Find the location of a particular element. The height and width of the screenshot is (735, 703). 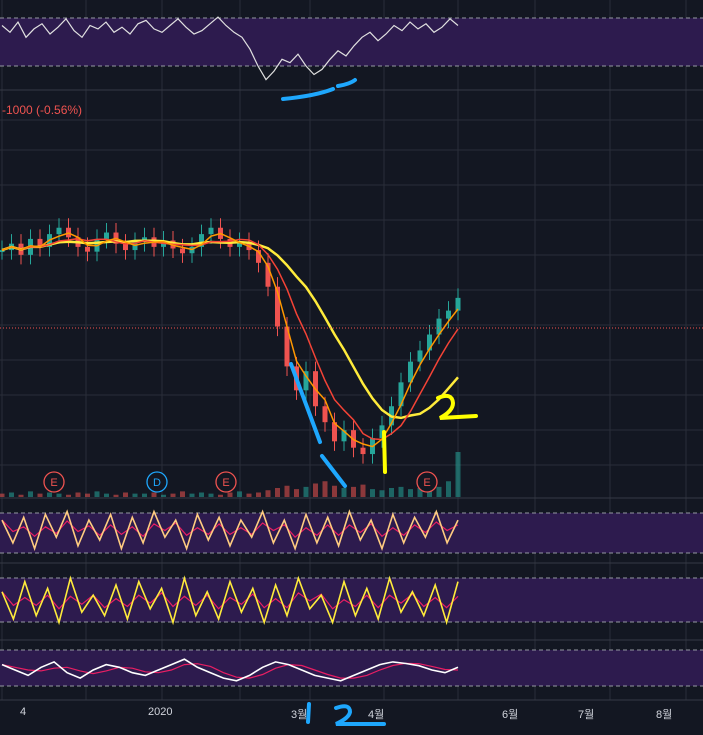

stochastic-2-main is located at coordinates (230, 600).